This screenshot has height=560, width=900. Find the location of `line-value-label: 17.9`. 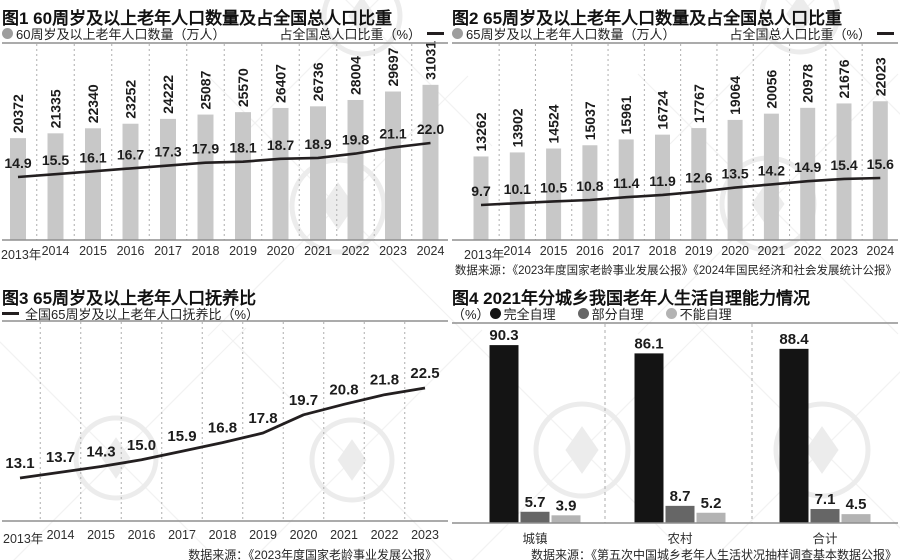

line-value-label: 17.9 is located at coordinates (205, 149).